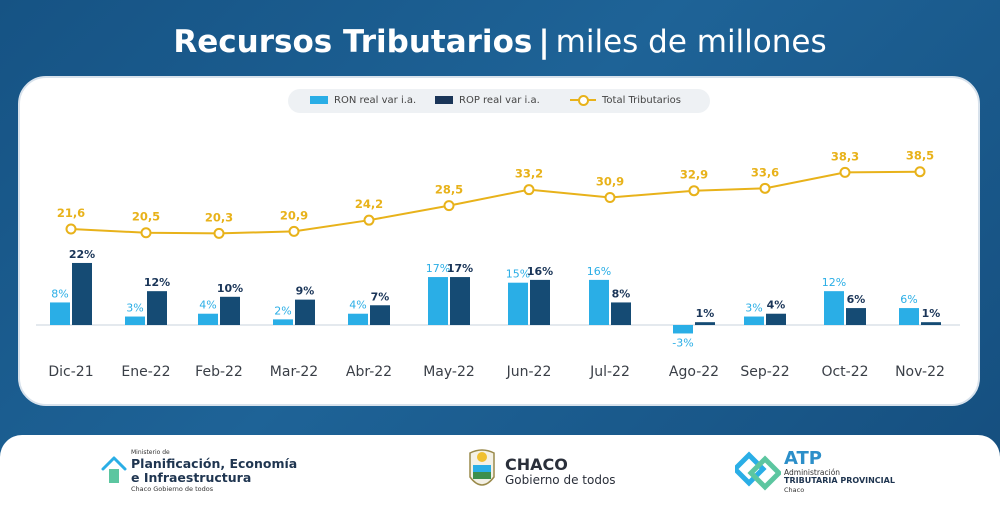 This screenshot has height=509, width=1000. Describe the element at coordinates (219, 217) in the screenshot. I see `label-total-feb-22: 20,3` at that location.